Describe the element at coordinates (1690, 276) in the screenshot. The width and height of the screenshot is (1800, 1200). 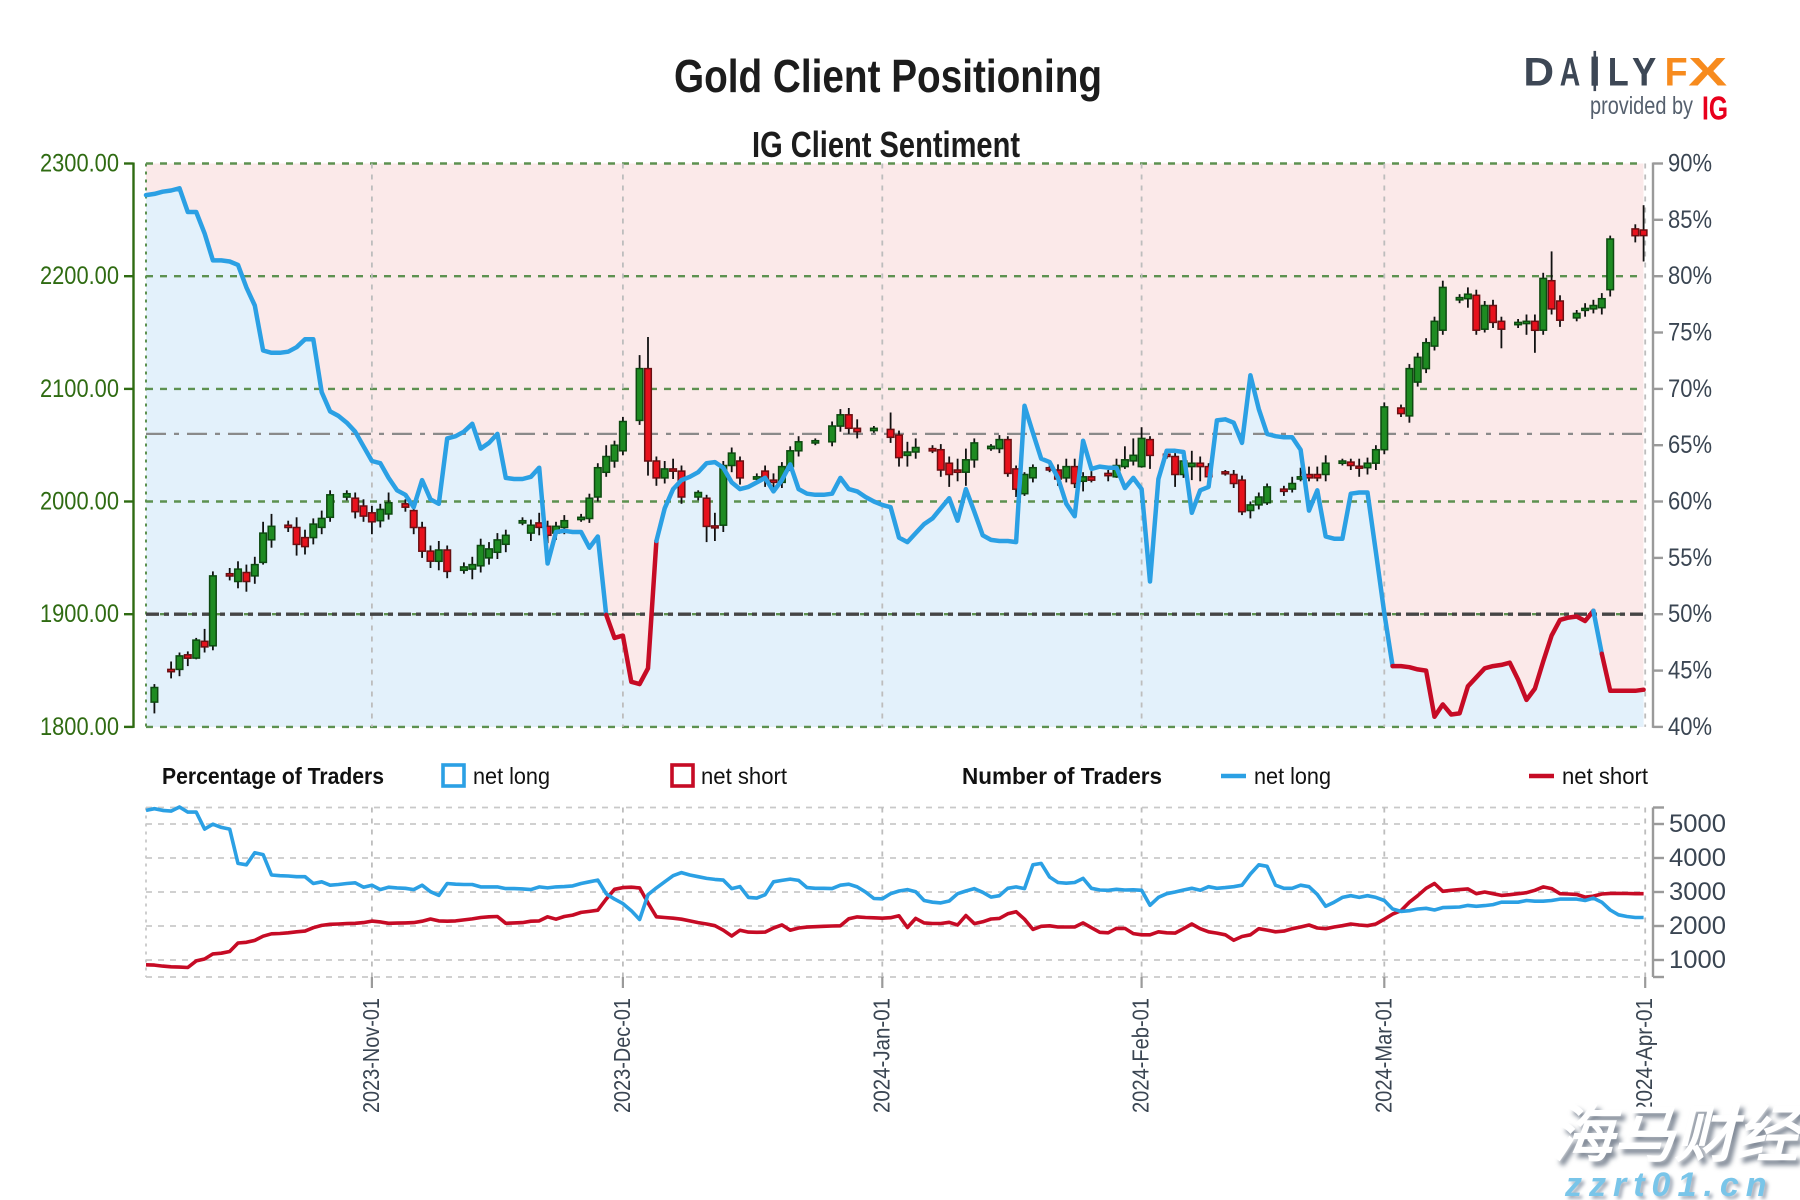
I see `svg-text: 80%` at that location.